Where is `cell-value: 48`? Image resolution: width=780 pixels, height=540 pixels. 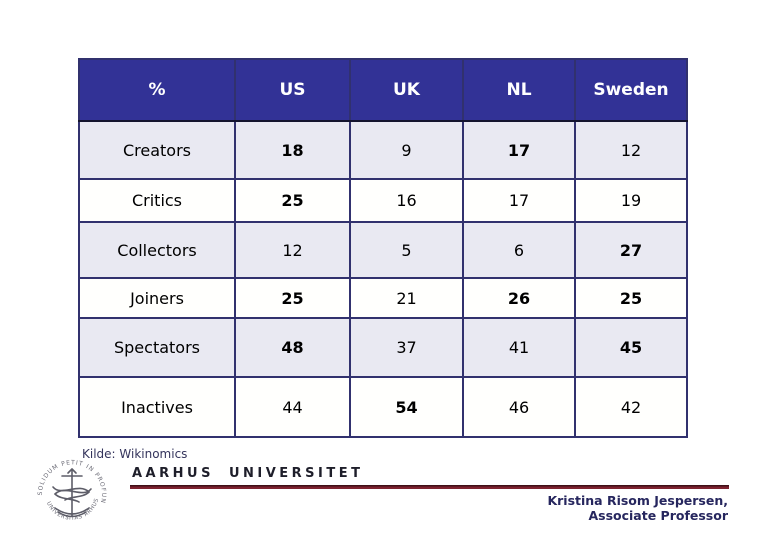 cell-value: 48 is located at coordinates (292, 347).